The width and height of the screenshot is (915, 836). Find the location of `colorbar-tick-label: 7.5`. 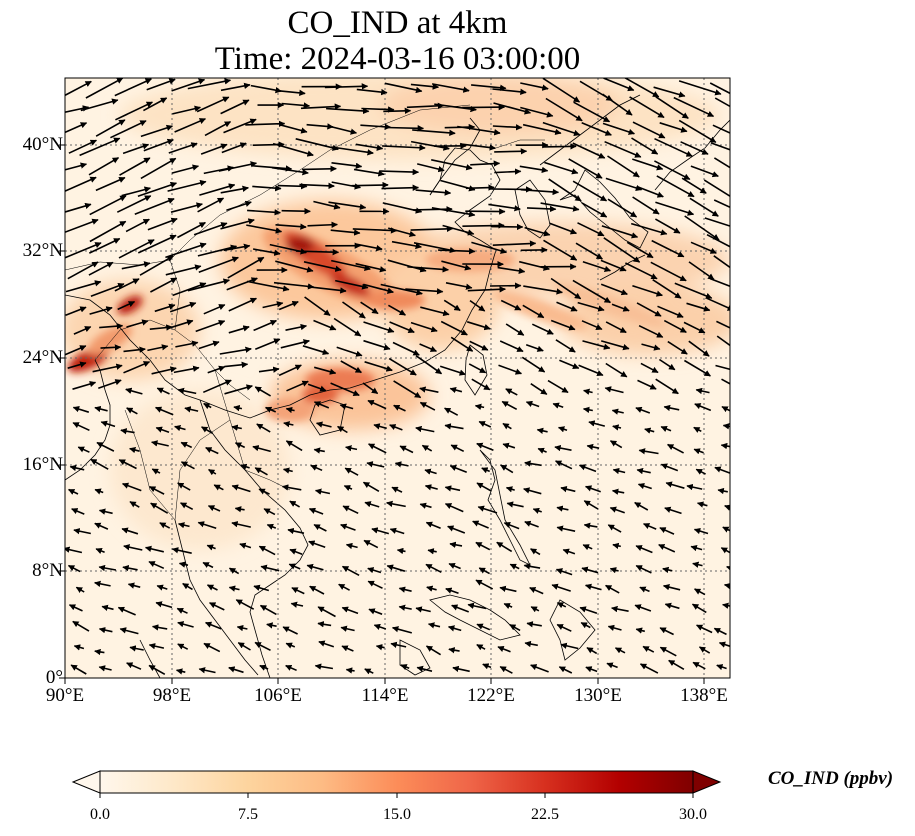

colorbar-tick-label: 7.5 is located at coordinates (248, 814).